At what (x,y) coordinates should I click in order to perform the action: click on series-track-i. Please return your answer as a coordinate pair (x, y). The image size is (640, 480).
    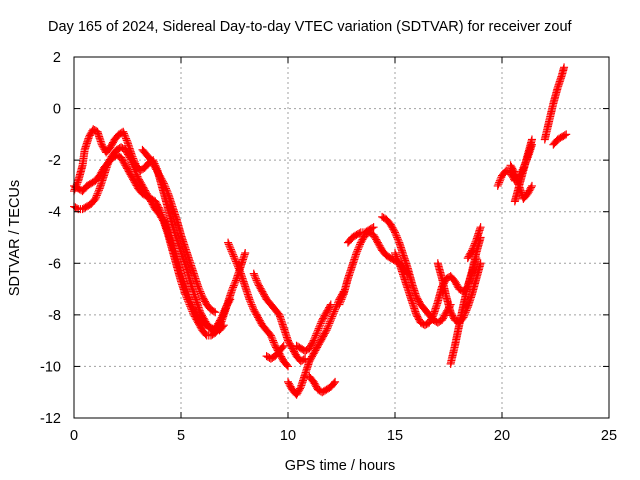
    Looking at the image, I should click on (322, 384).